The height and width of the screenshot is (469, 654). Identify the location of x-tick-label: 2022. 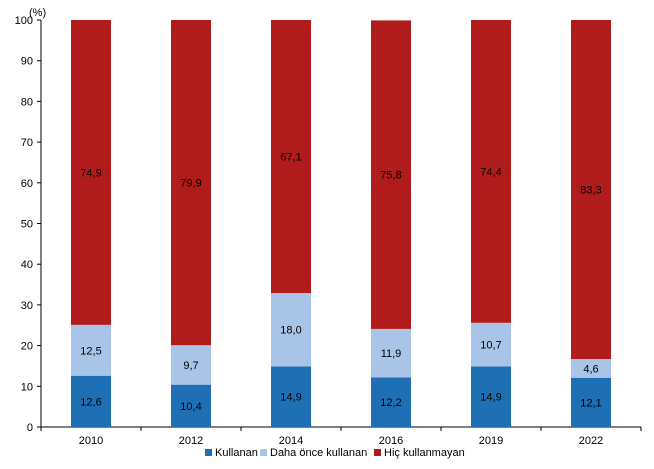
(591, 441).